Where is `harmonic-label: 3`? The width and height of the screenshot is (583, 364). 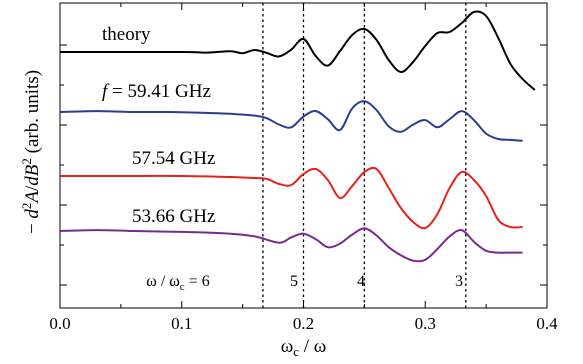 harmonic-label: 3 is located at coordinates (459, 281).